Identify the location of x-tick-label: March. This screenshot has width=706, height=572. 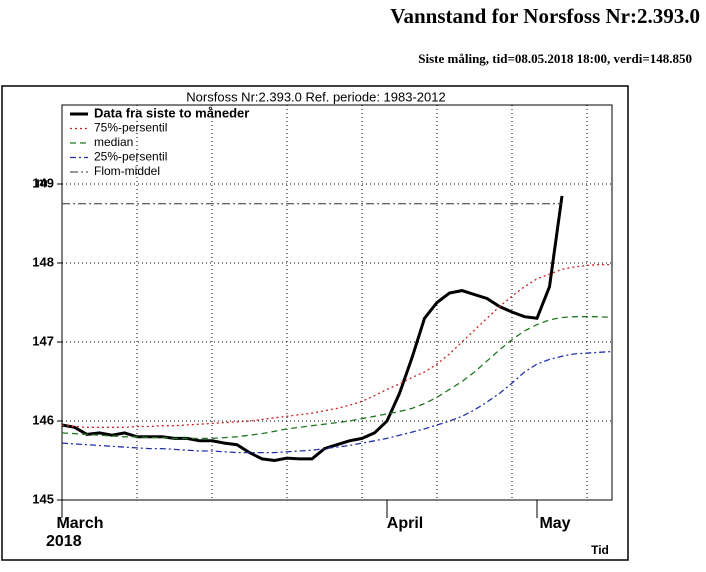
(79, 523).